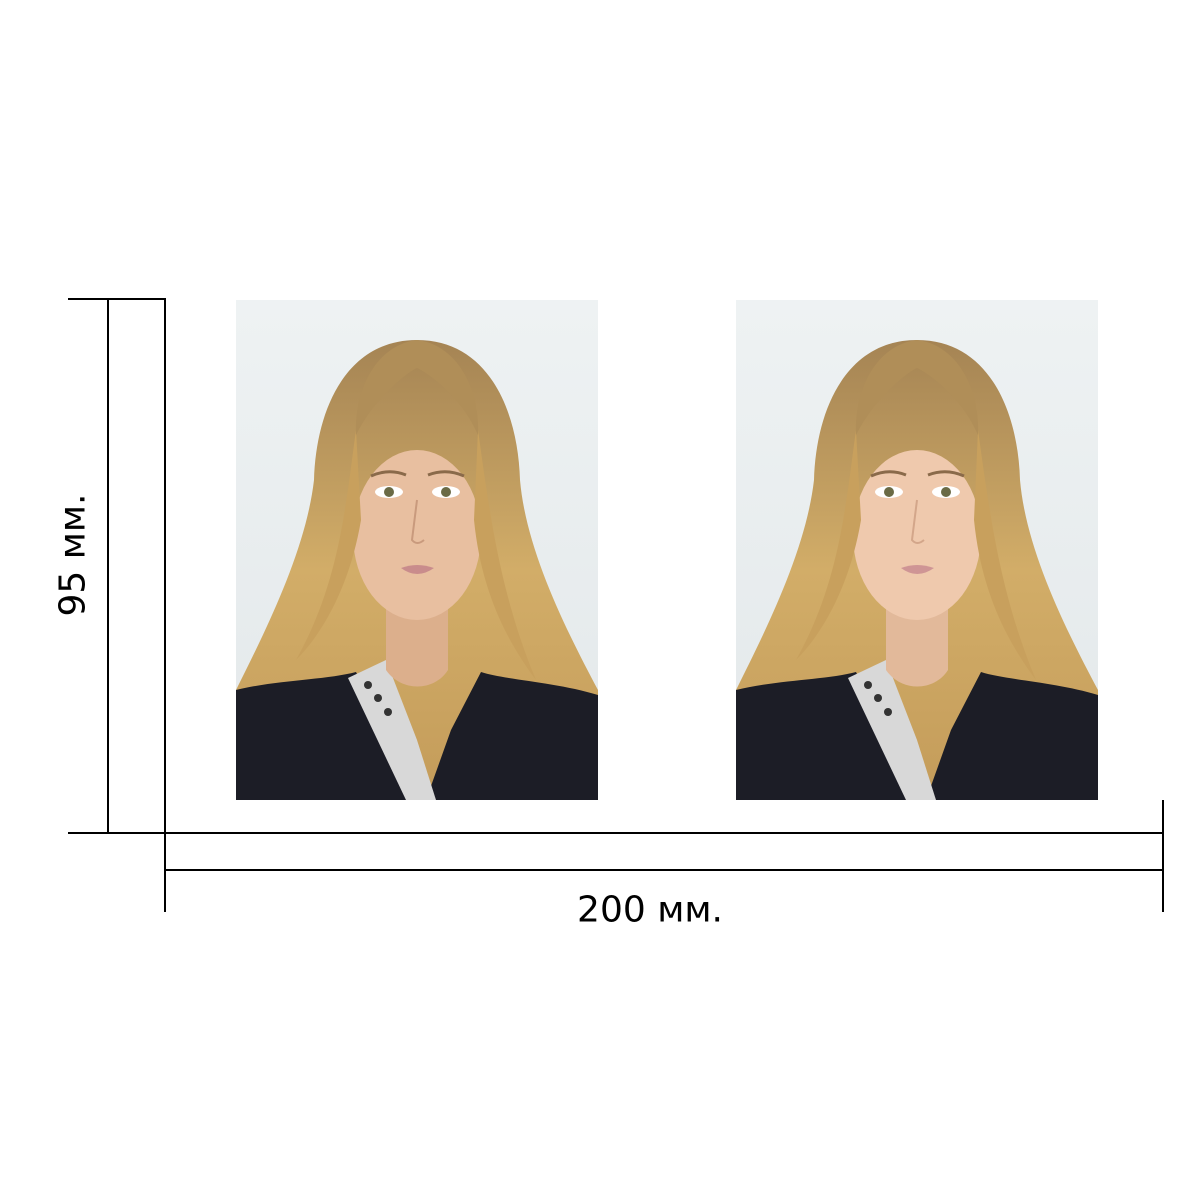 Image resolution: width=1200 pixels, height=1200 pixels. Describe the element at coordinates (1163, 856) in the screenshot. I see `width-dimension-right-tick` at that location.